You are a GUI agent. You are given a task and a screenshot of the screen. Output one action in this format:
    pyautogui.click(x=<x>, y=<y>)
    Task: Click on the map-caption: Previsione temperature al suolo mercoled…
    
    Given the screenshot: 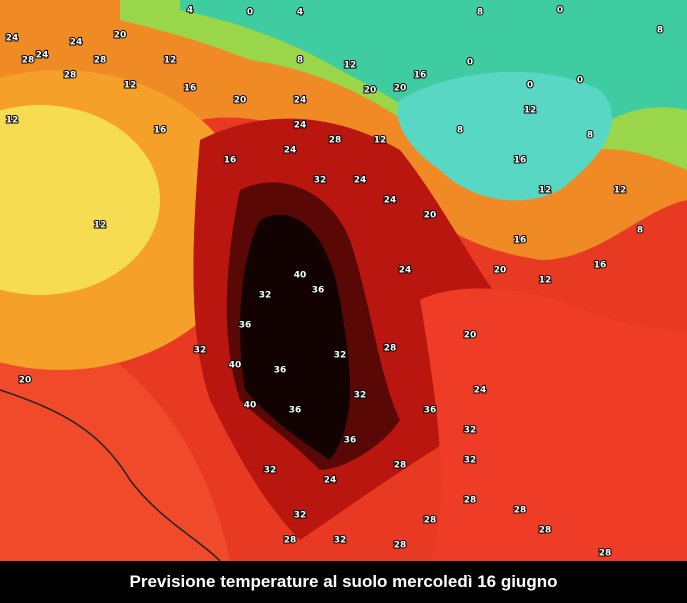 What is the action you would take?
    pyautogui.click(x=343, y=582)
    